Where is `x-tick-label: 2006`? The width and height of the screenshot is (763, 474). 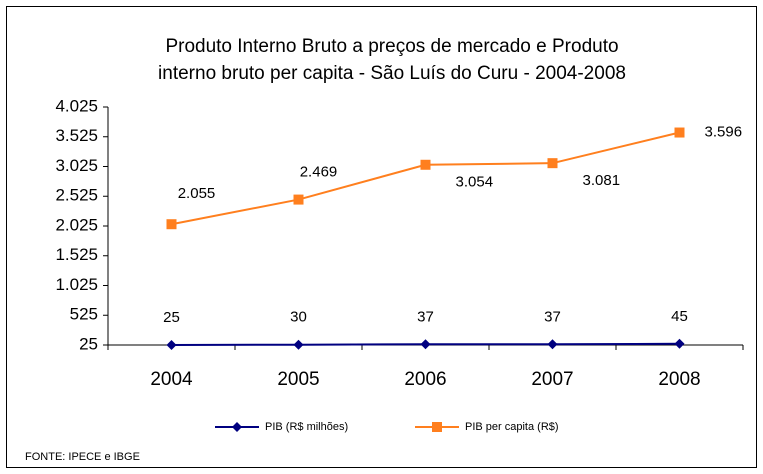
x-tick-label: 2006 is located at coordinates (425, 379).